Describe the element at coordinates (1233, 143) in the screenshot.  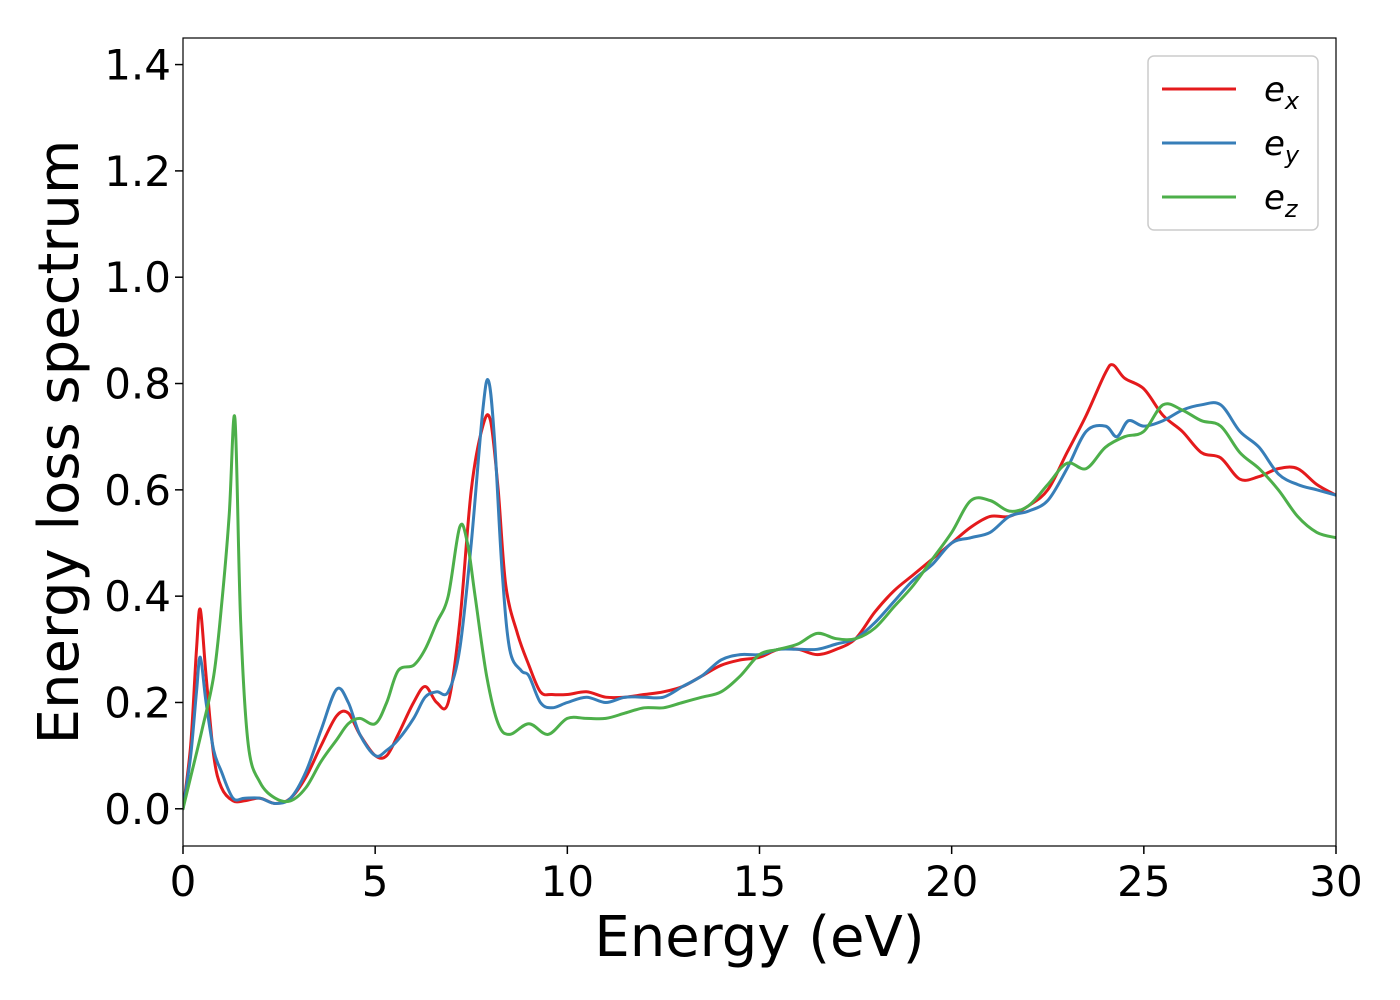
I see `legend: ex ey ez` at that location.